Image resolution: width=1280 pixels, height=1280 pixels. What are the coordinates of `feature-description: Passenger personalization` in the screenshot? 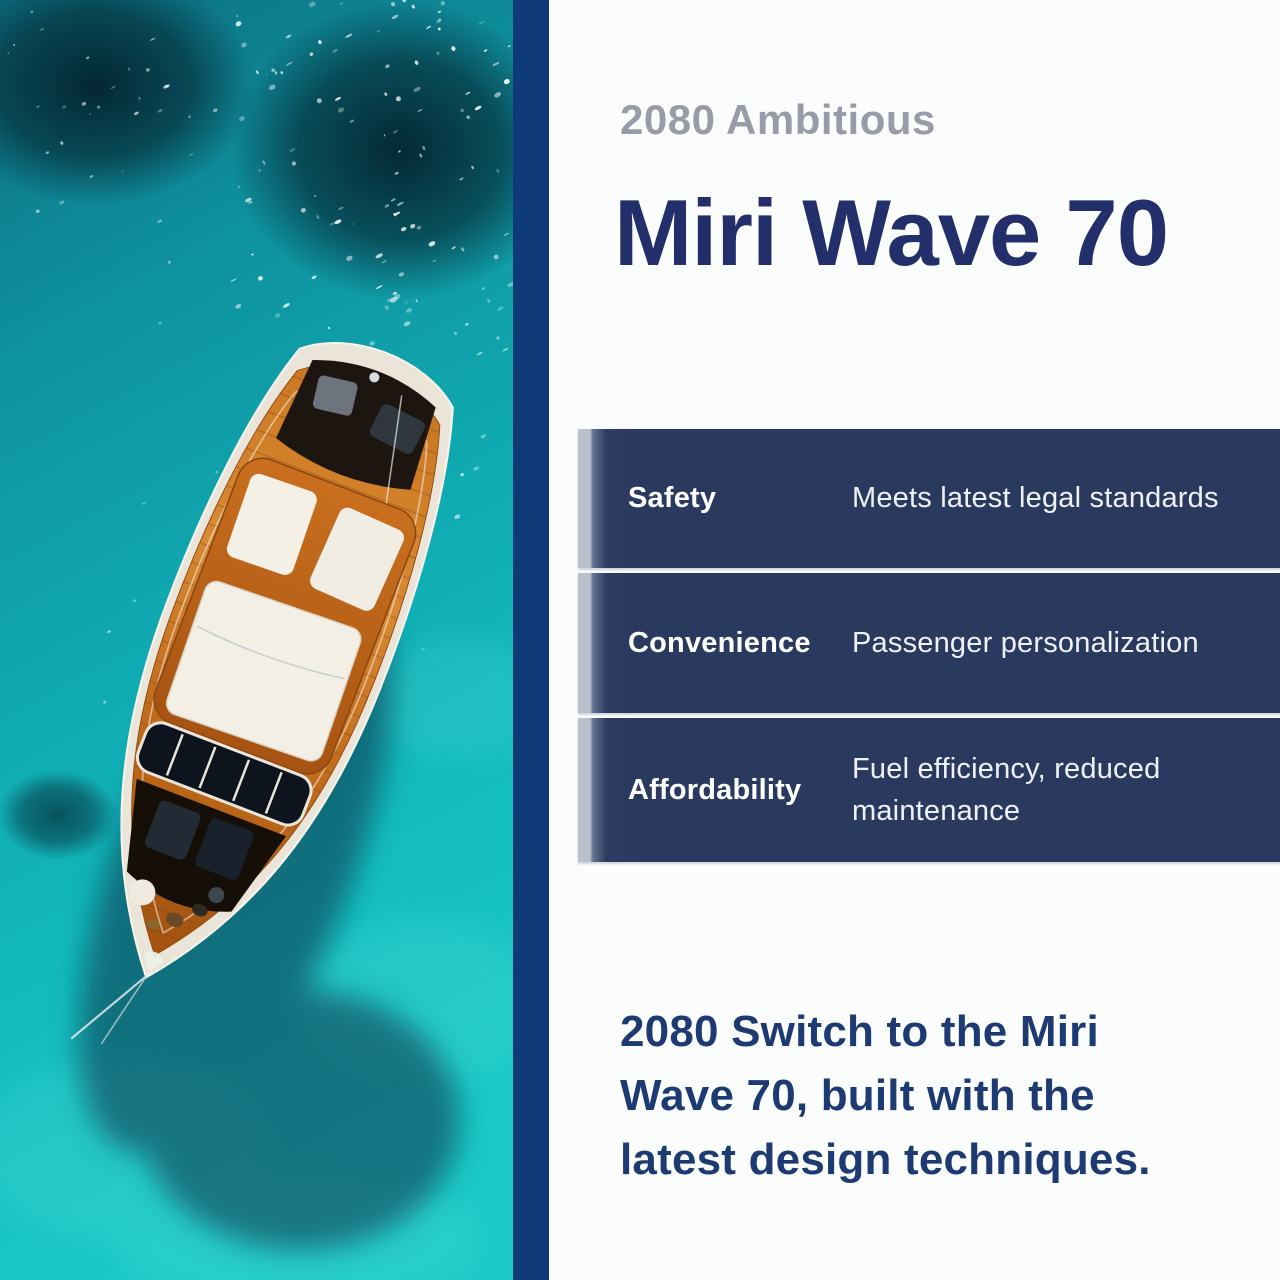 It's located at (1025, 642).